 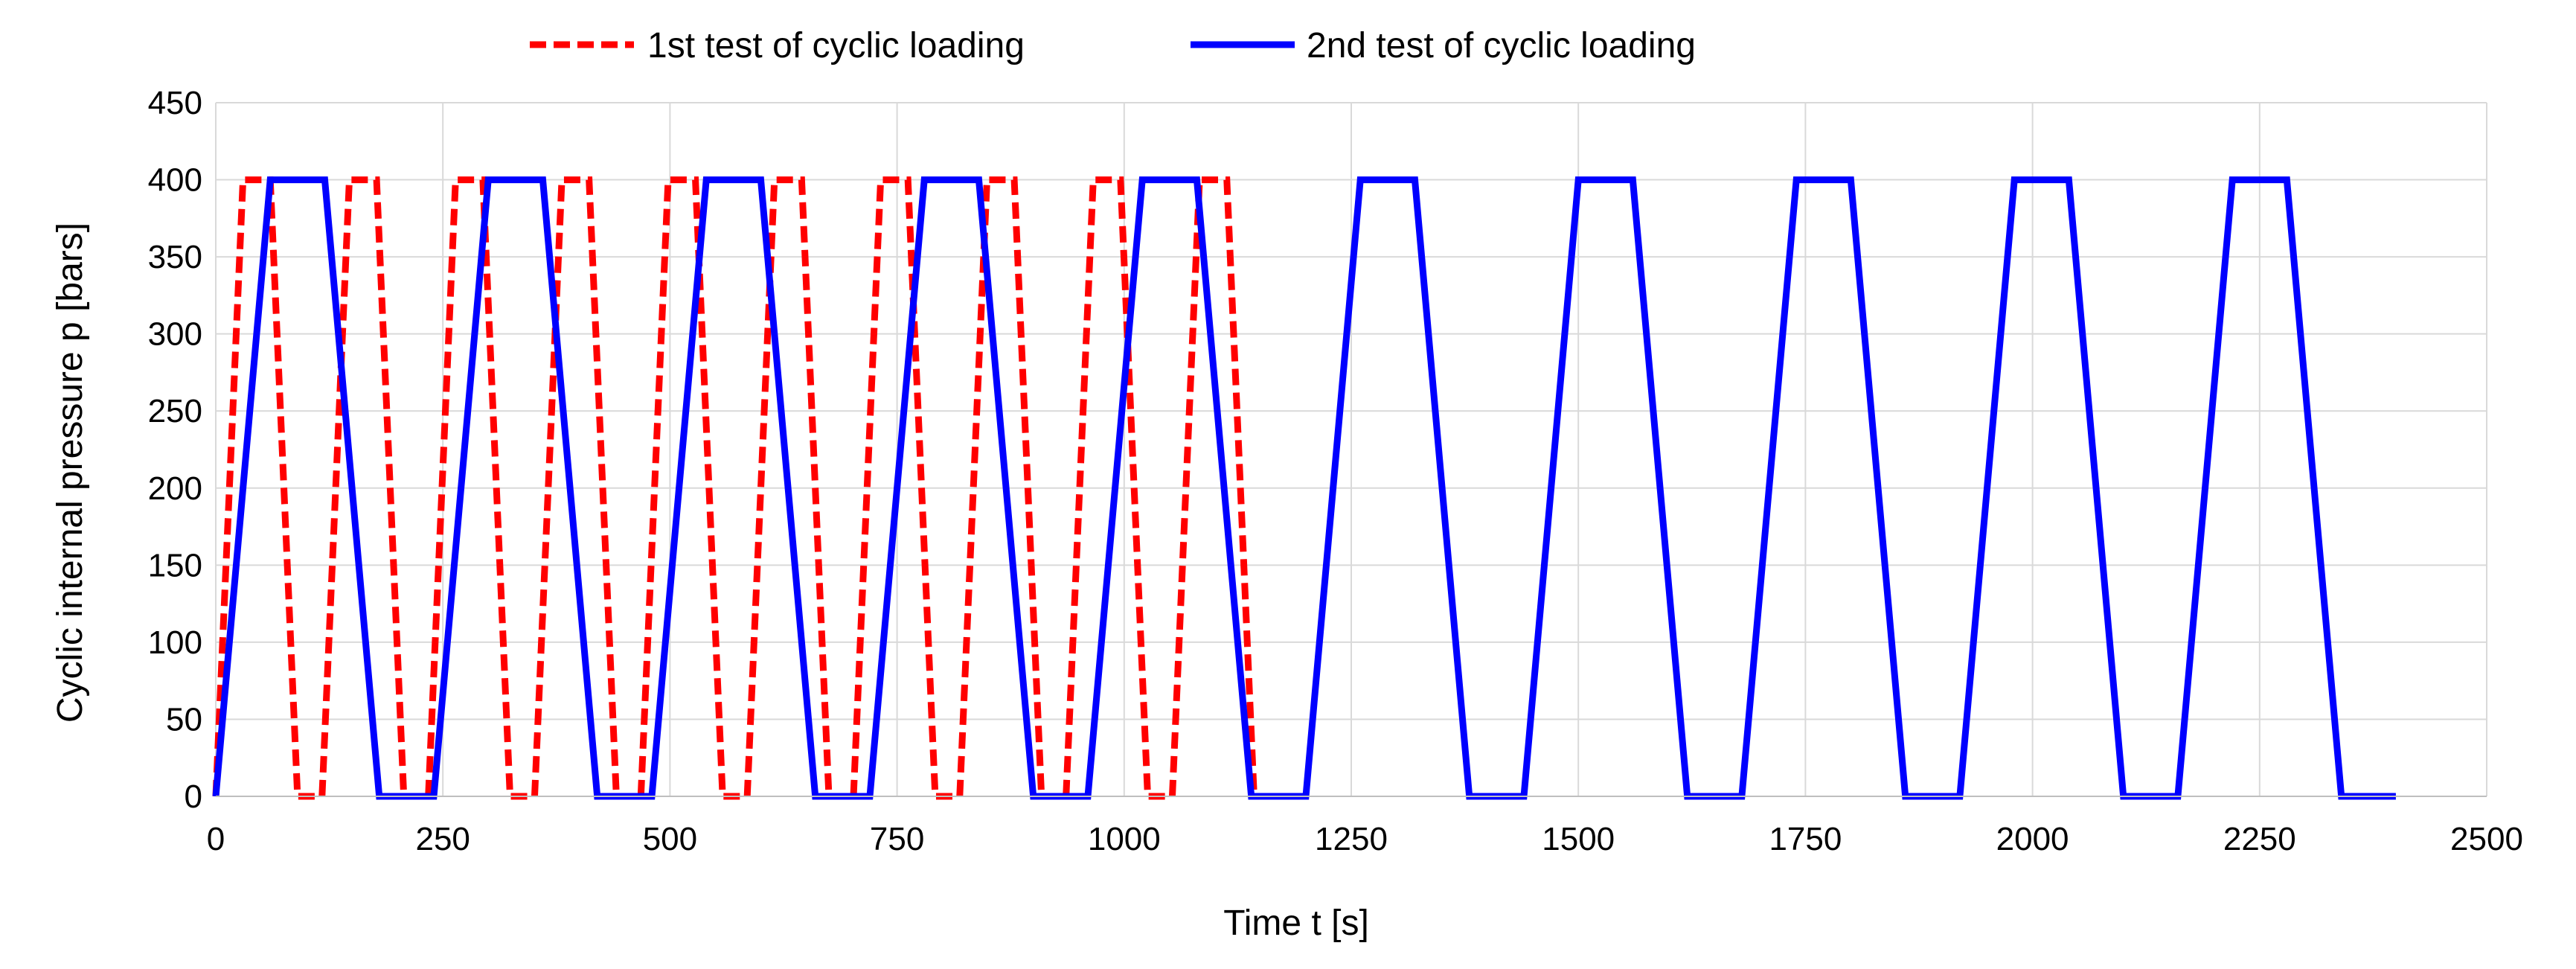 What do you see at coordinates (175, 642) in the screenshot?
I see `y-tick-label: 100` at bounding box center [175, 642].